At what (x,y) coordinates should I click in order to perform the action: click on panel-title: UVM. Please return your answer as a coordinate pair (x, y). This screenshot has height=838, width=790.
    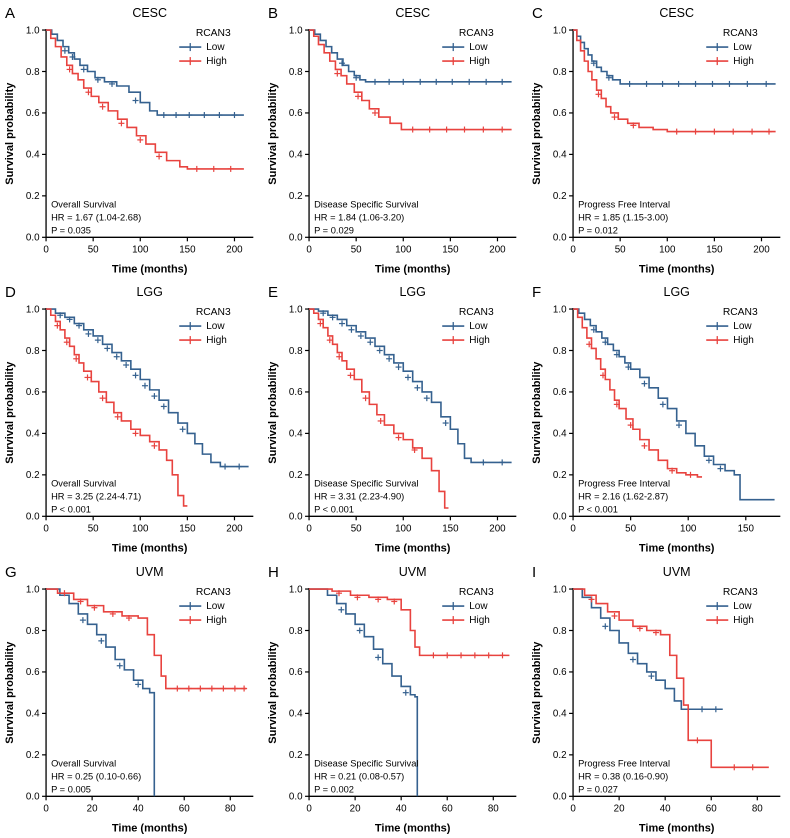
    Looking at the image, I should click on (150, 572).